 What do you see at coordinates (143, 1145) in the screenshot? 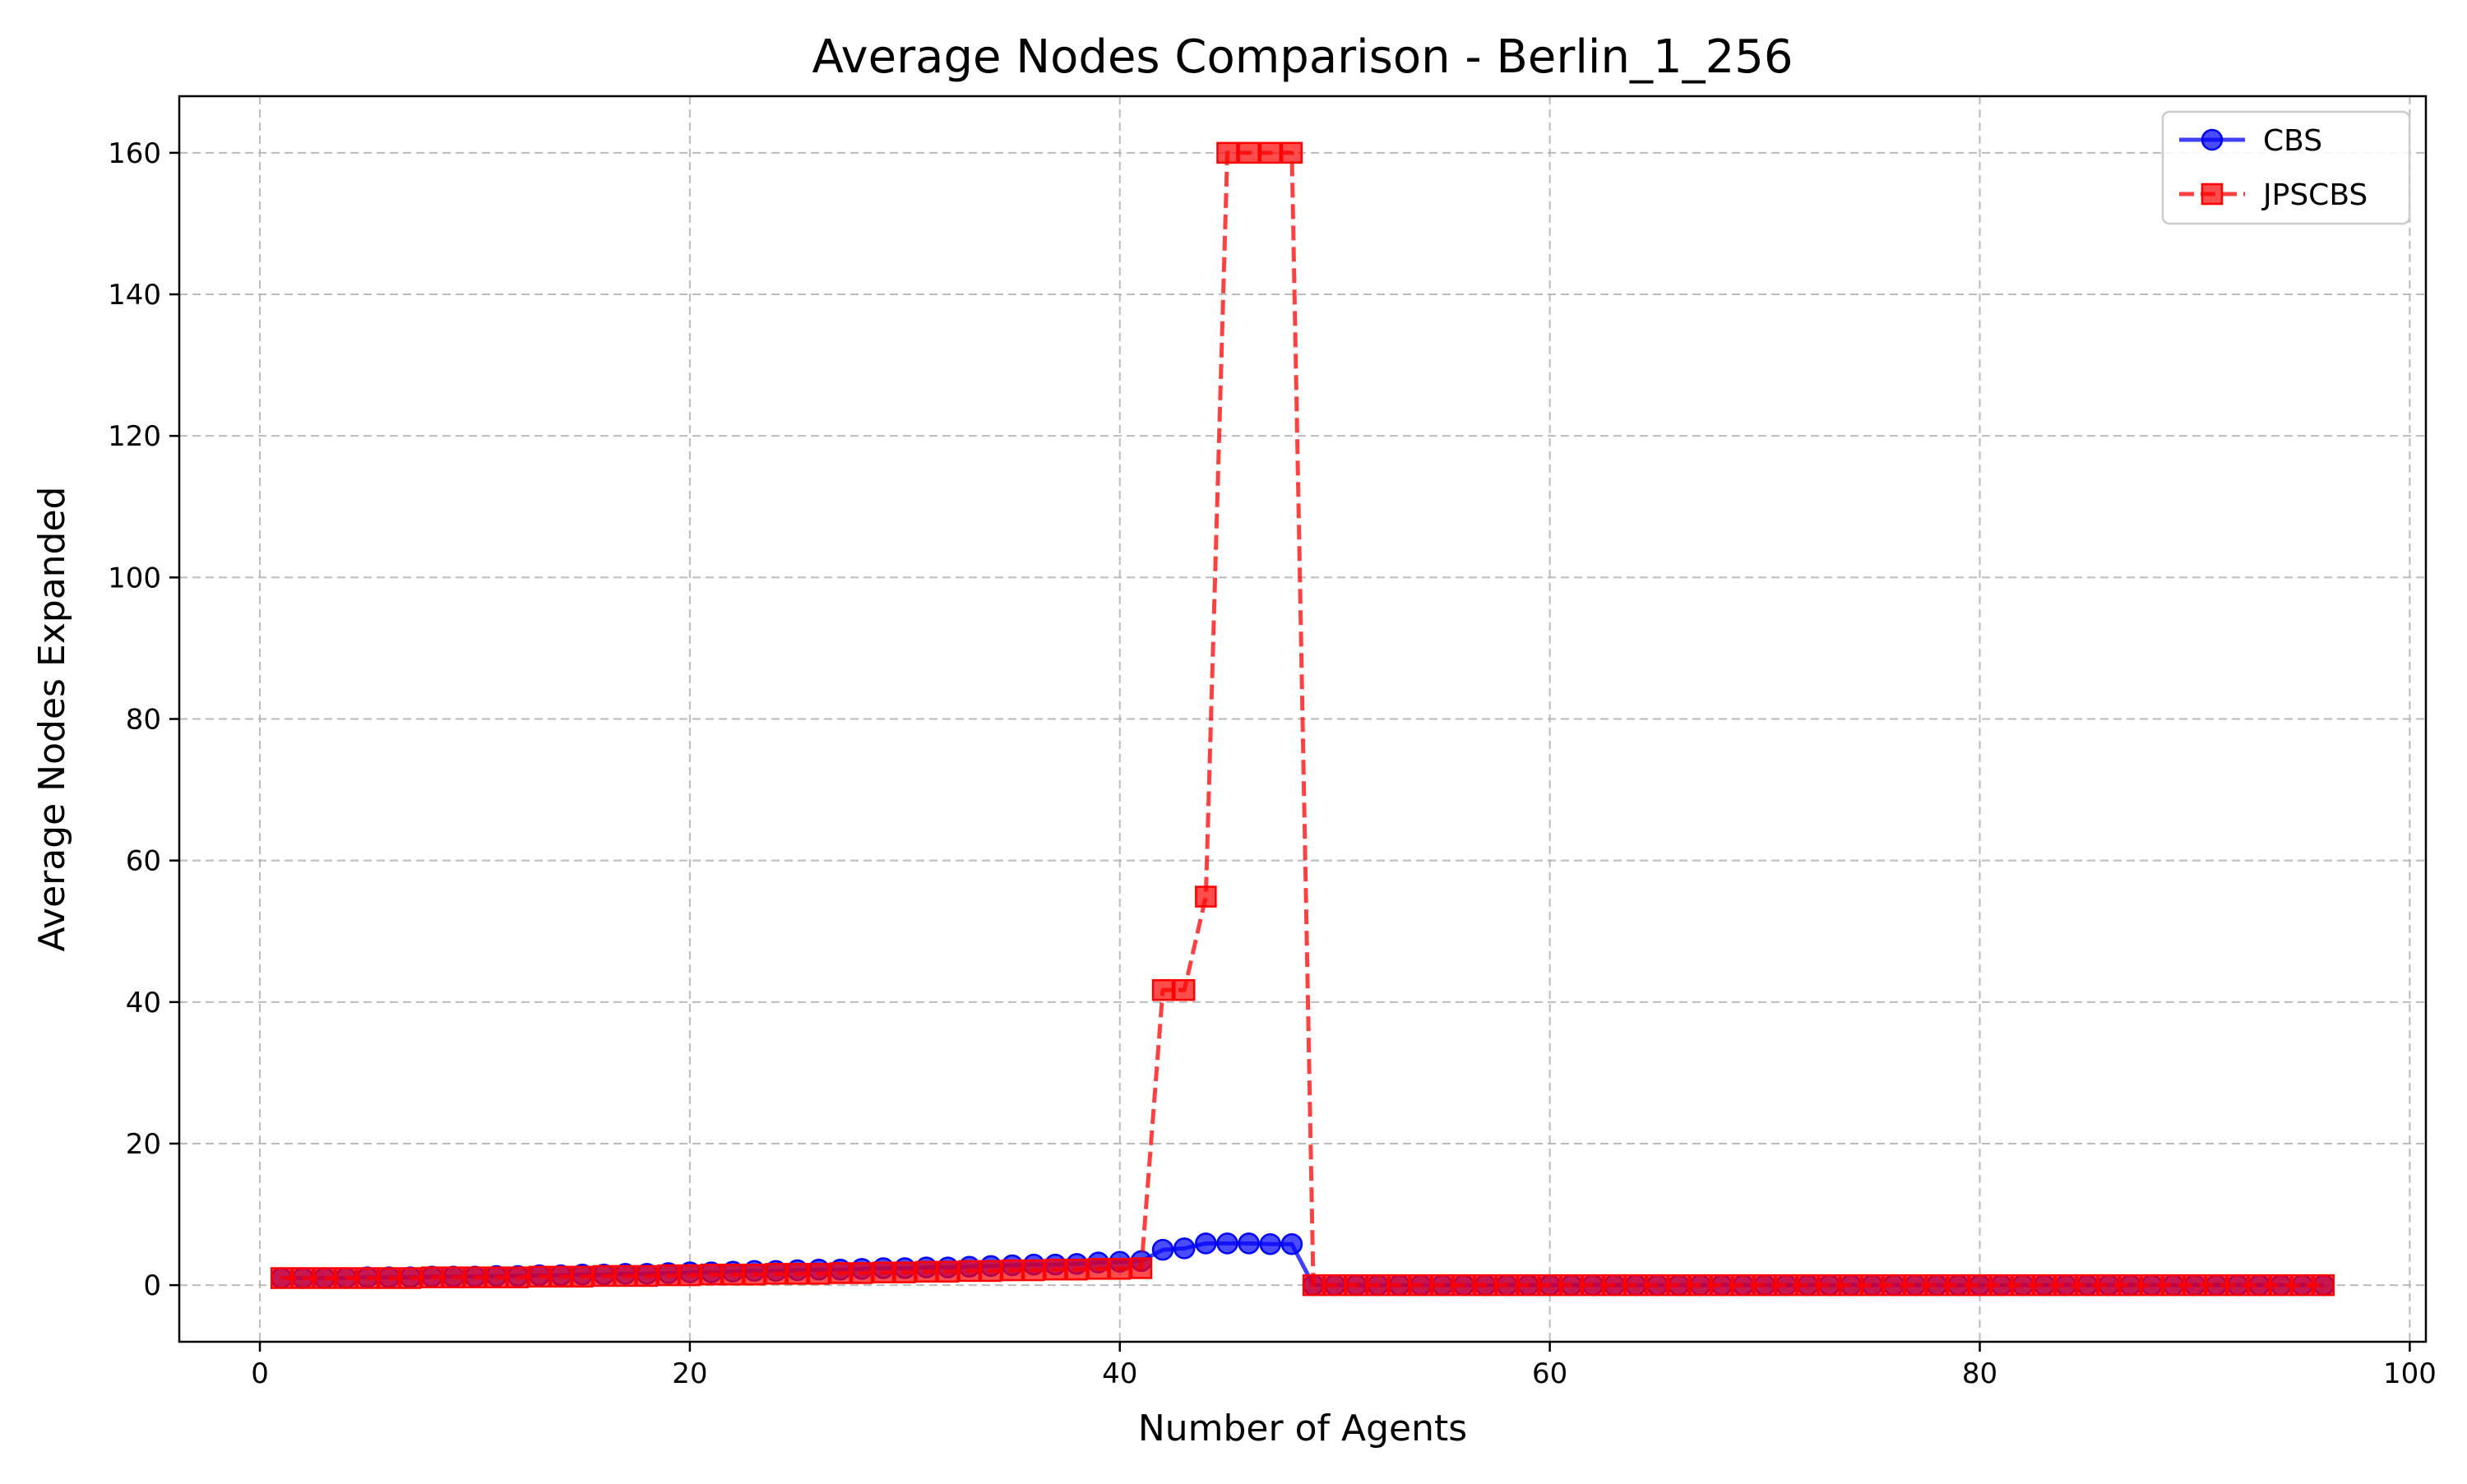
I see `y-tick-label: 20` at bounding box center [143, 1145].